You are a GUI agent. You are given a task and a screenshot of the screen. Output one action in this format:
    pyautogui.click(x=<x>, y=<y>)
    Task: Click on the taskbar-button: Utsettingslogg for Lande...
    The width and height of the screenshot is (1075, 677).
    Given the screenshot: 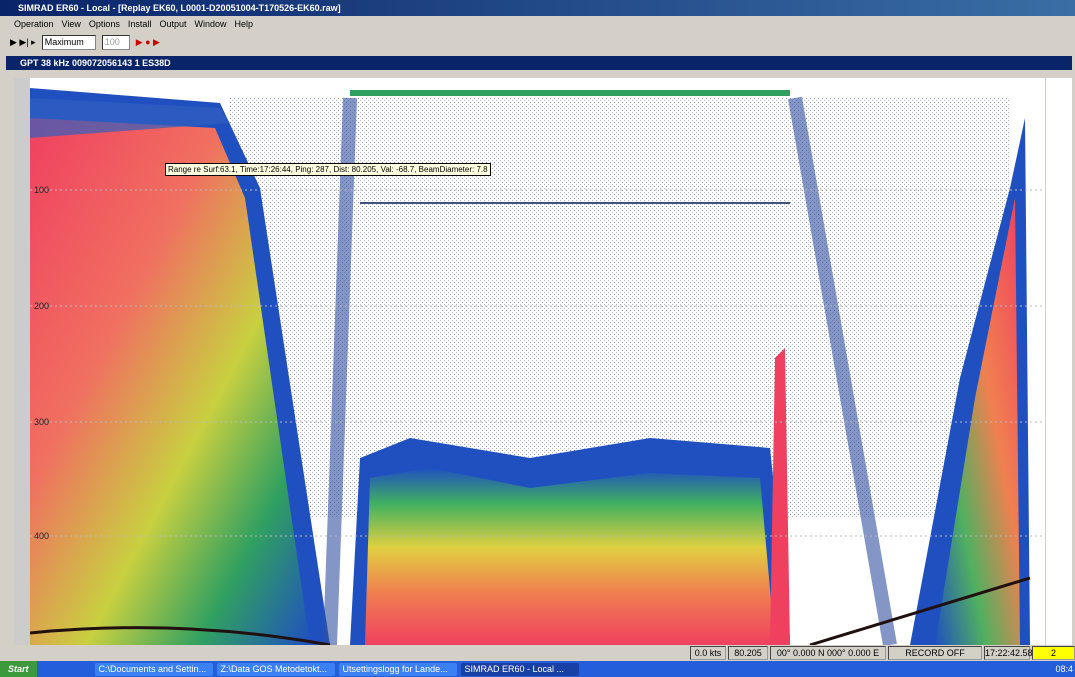 What is the action you would take?
    pyautogui.click(x=397, y=669)
    